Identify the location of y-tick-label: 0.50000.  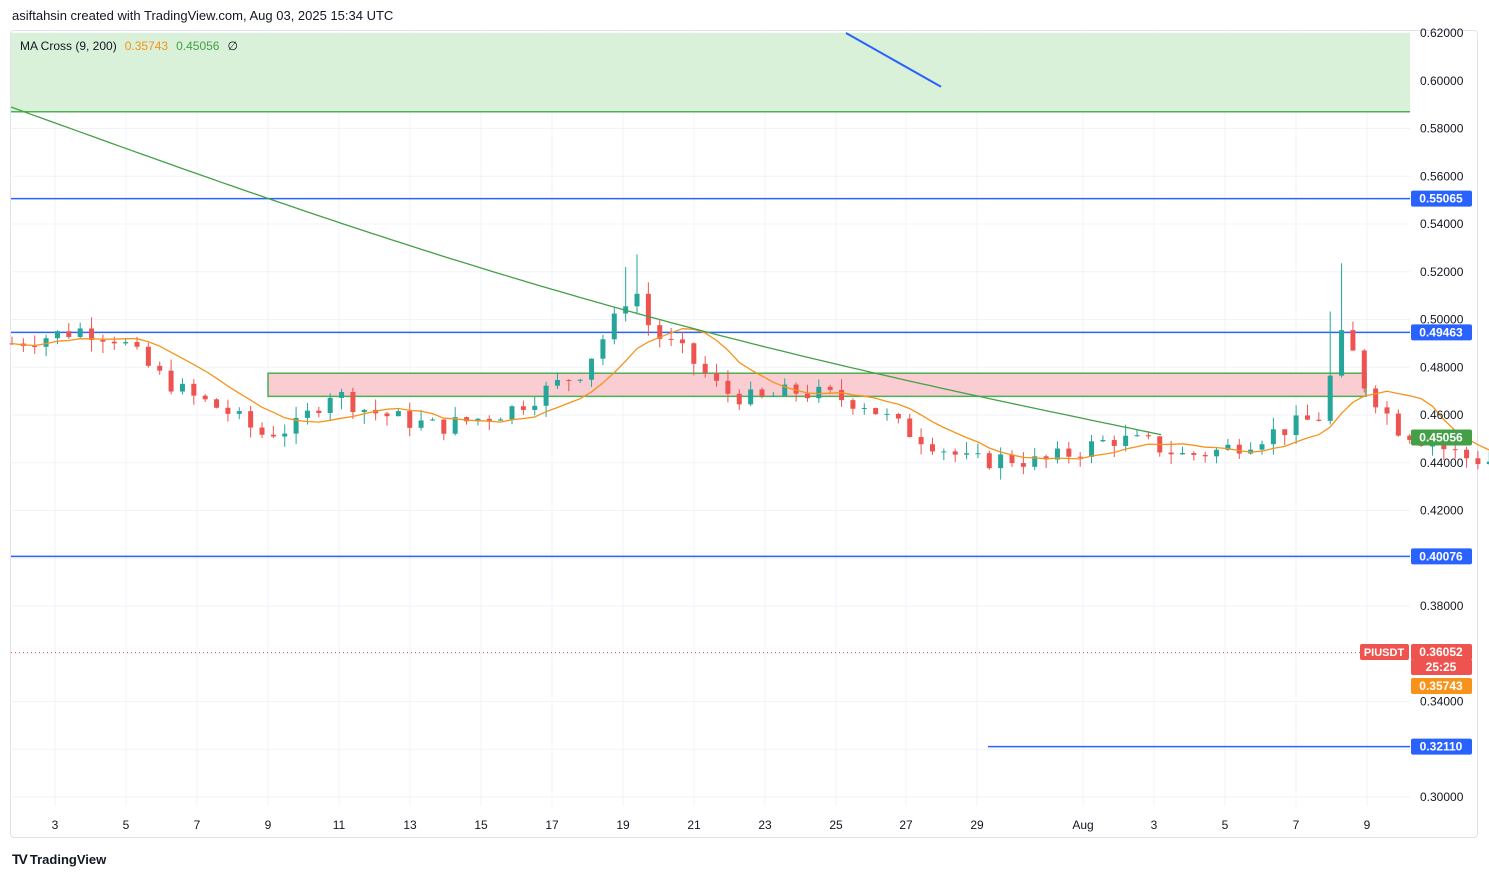
(1442, 320).